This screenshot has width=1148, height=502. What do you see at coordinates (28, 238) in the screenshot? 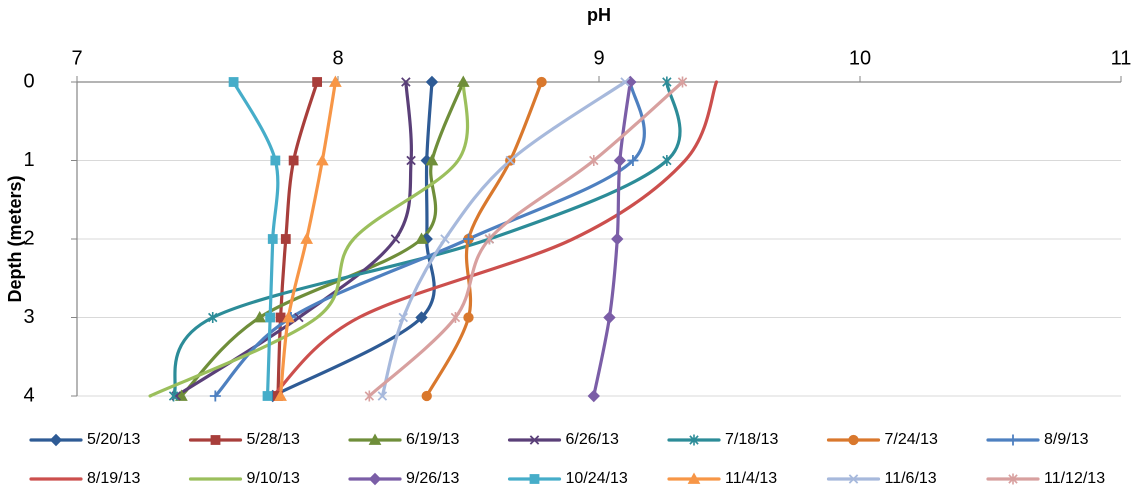
I see `y-tick-label: 2` at bounding box center [28, 238].